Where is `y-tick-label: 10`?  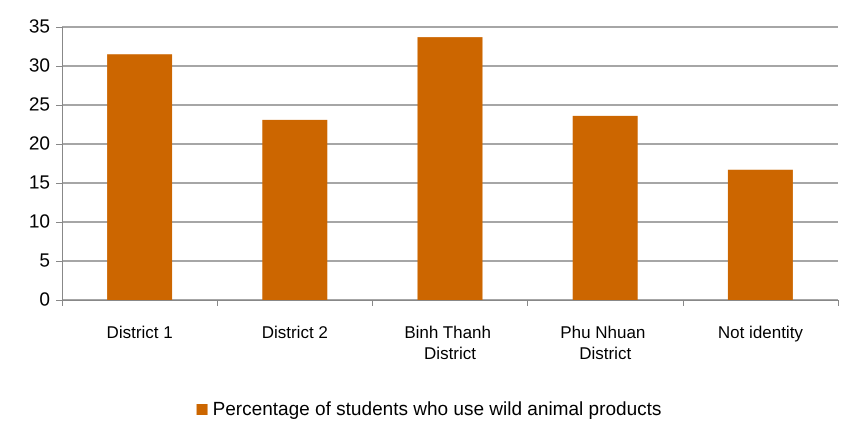
y-tick-label: 10 is located at coordinates (39, 222).